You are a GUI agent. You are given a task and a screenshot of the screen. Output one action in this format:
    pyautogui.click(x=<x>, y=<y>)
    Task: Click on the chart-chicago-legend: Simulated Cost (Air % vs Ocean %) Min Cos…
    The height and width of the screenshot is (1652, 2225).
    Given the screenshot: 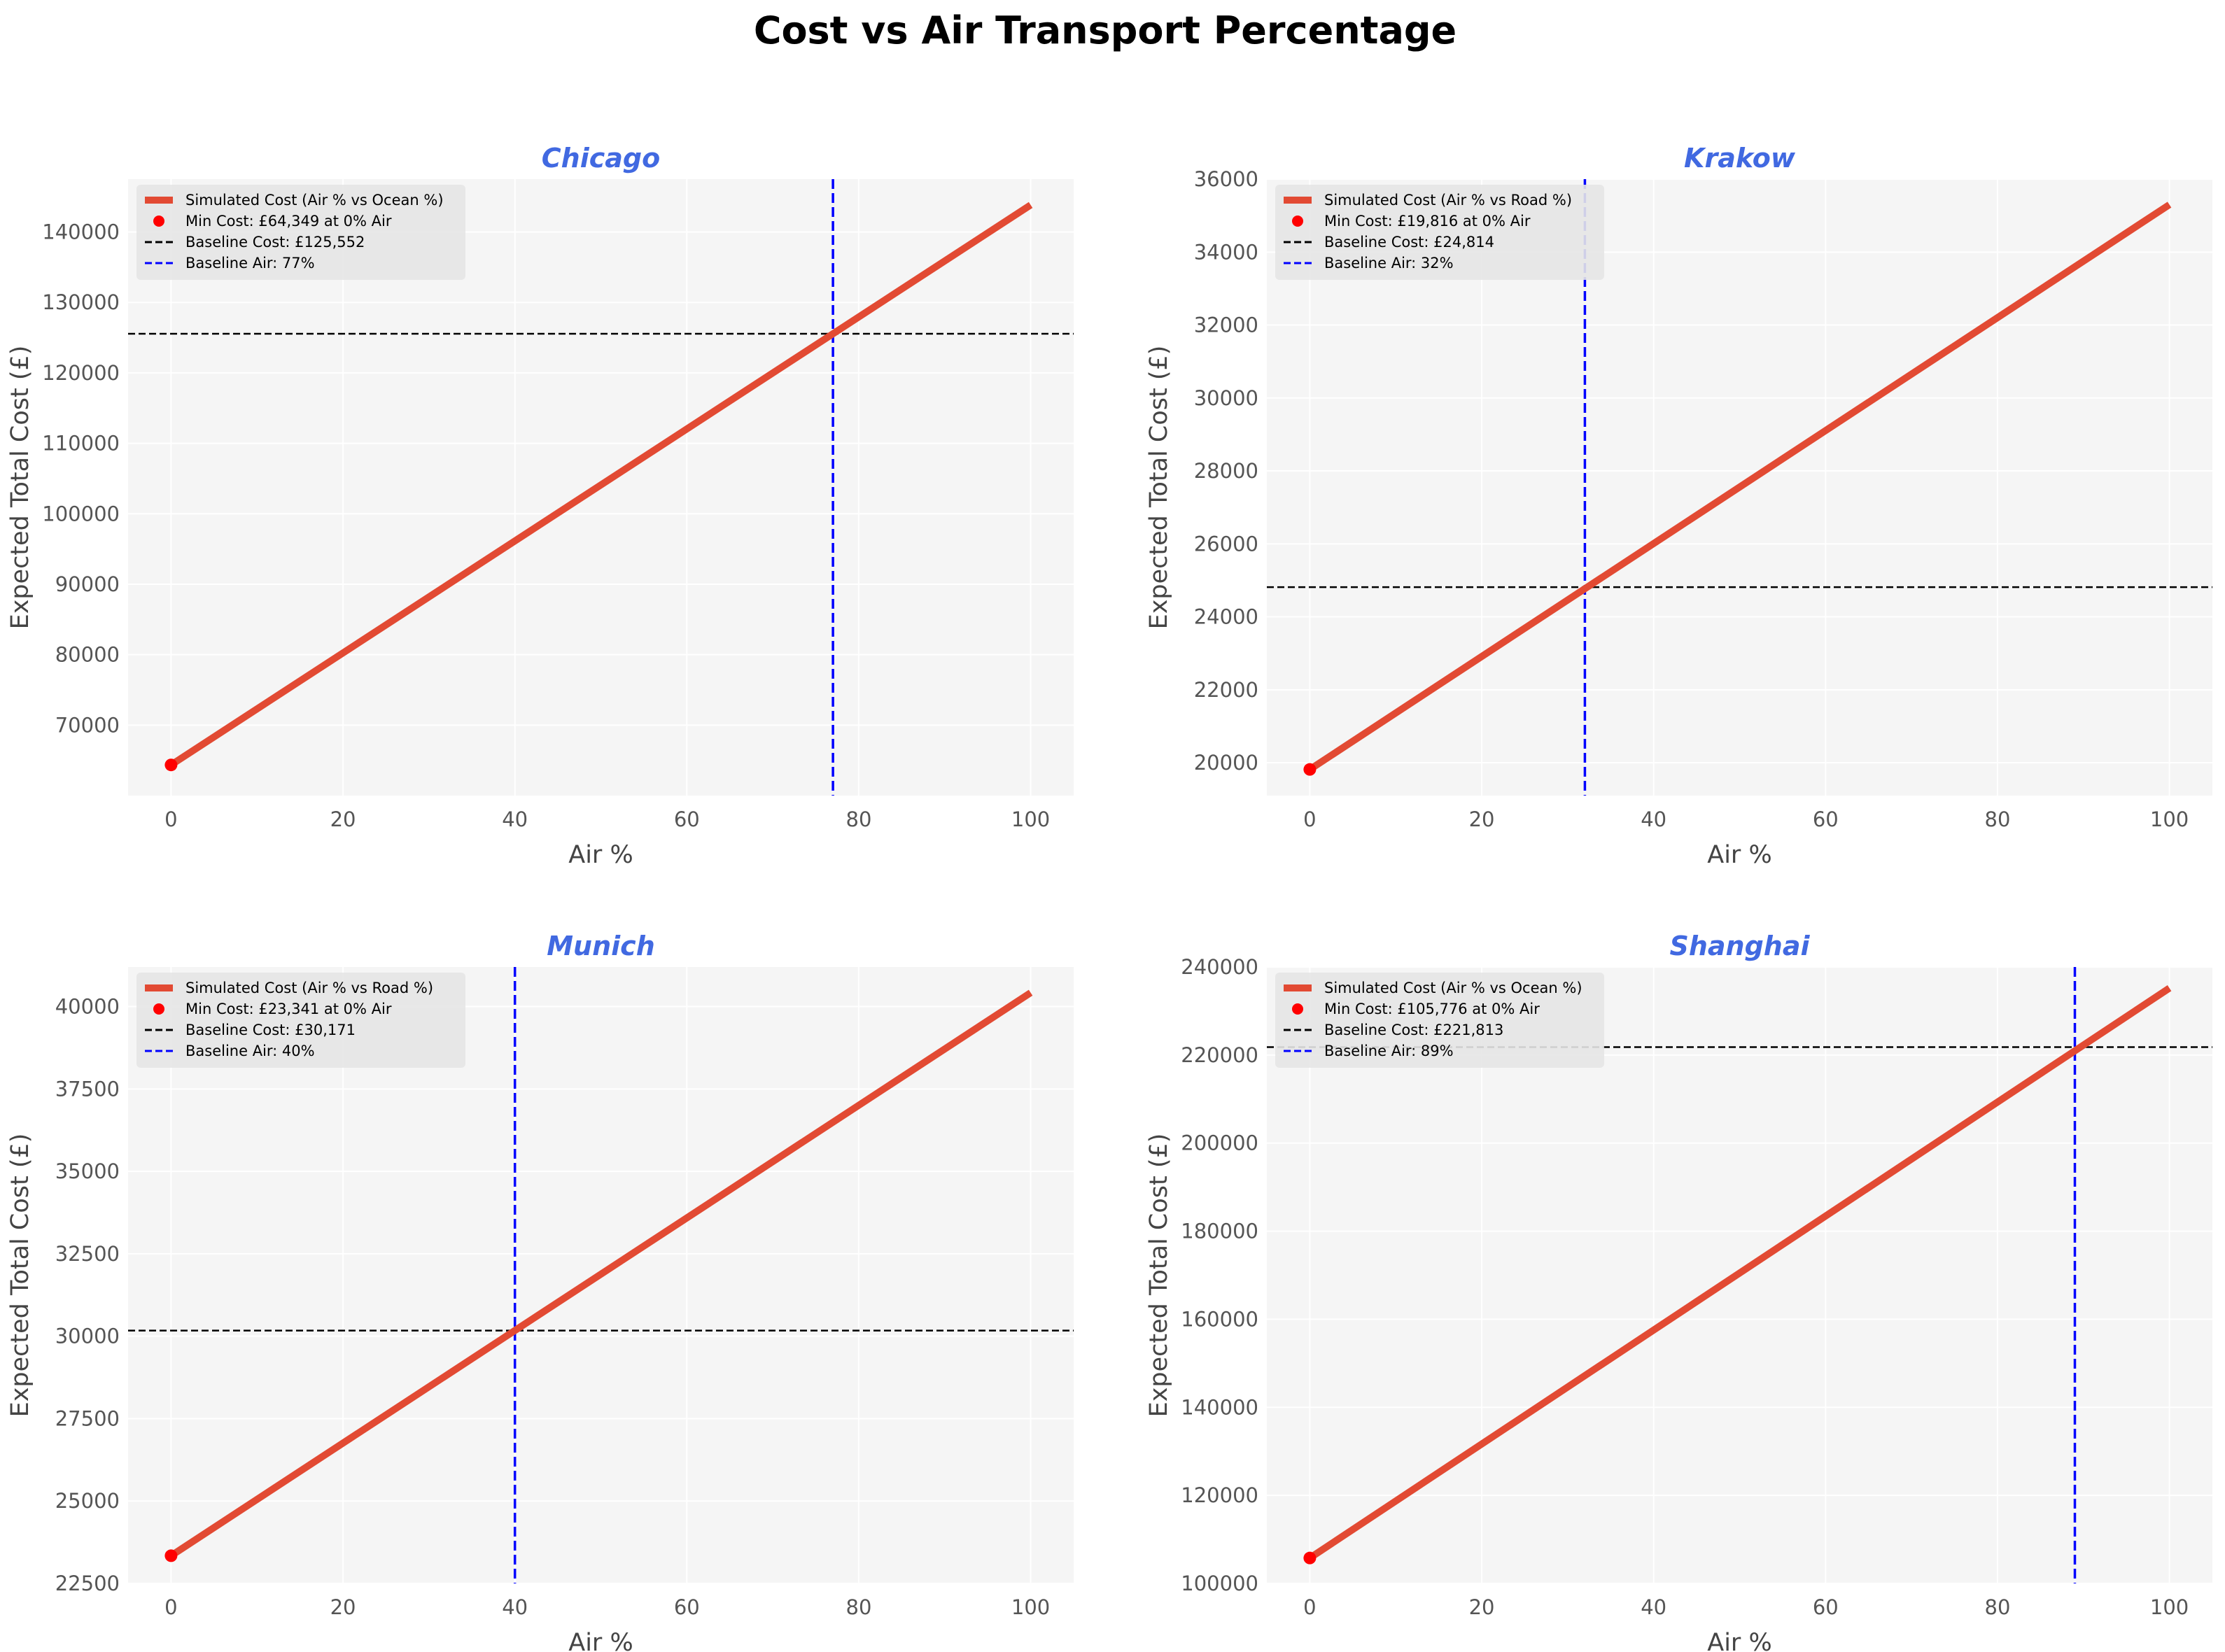 What is the action you would take?
    pyautogui.click(x=300, y=232)
    